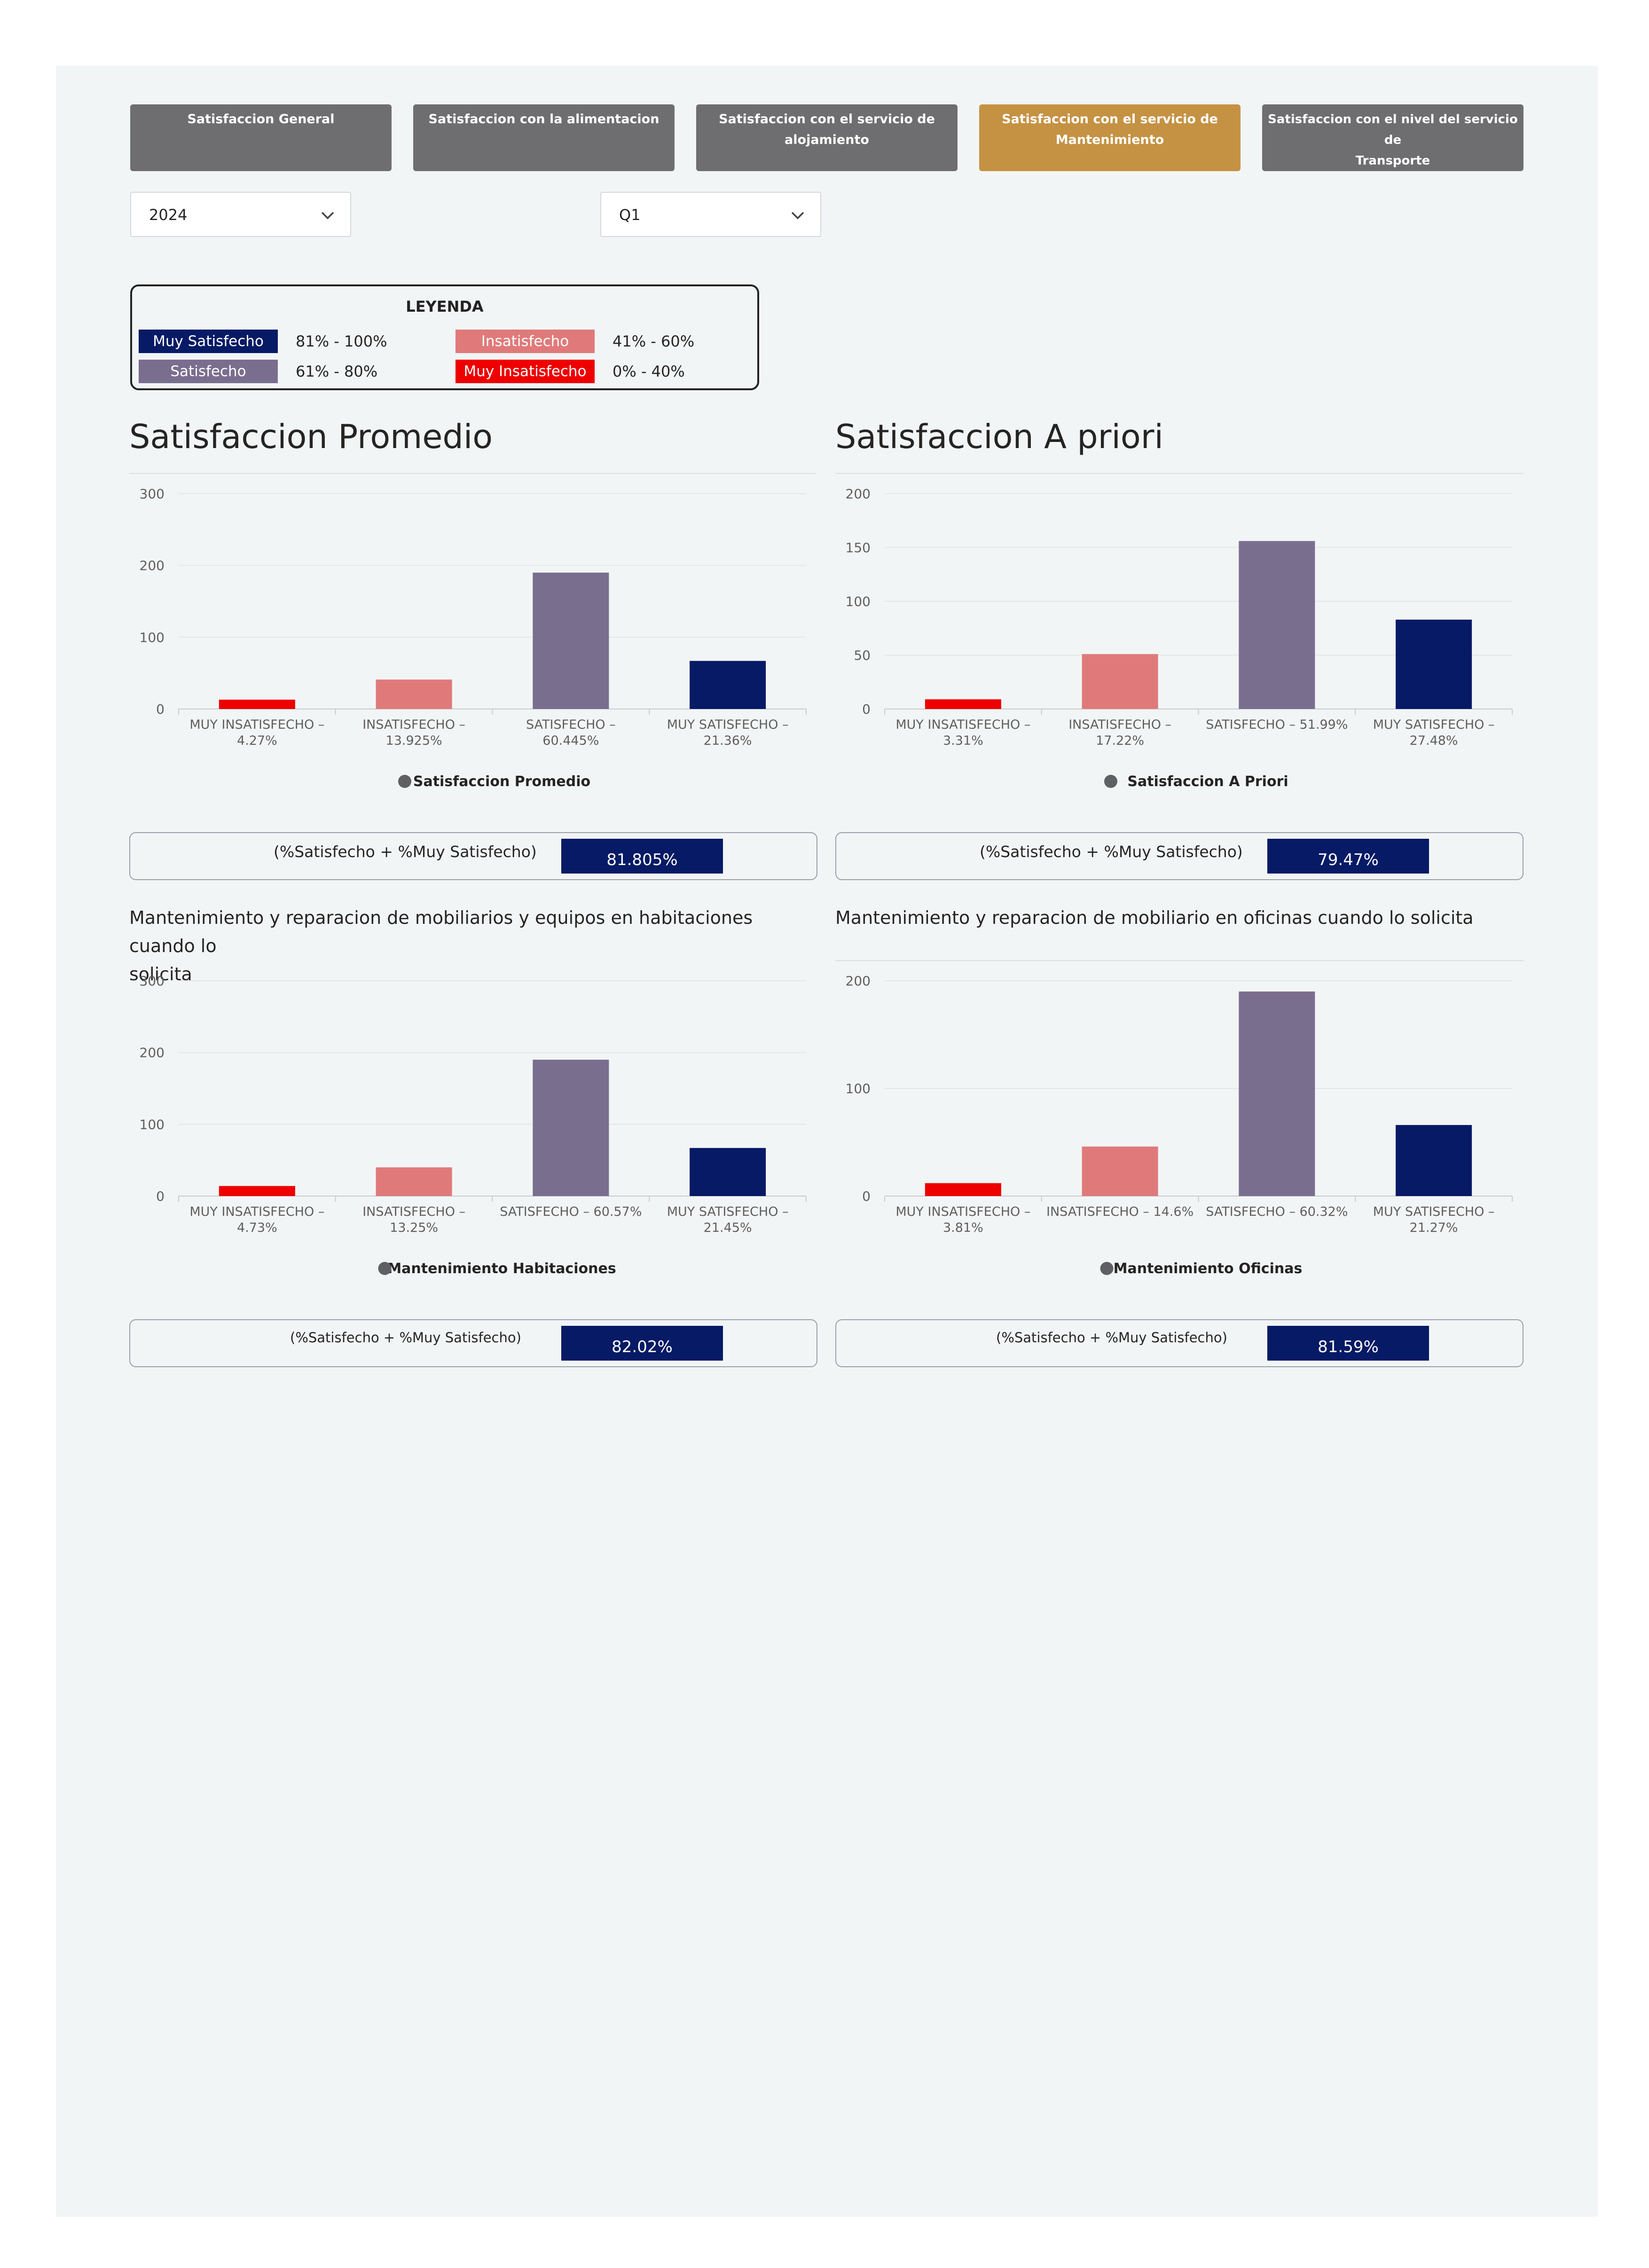  Describe the element at coordinates (261, 119) in the screenshot. I see `tab-label: Satisfaccion General` at that location.